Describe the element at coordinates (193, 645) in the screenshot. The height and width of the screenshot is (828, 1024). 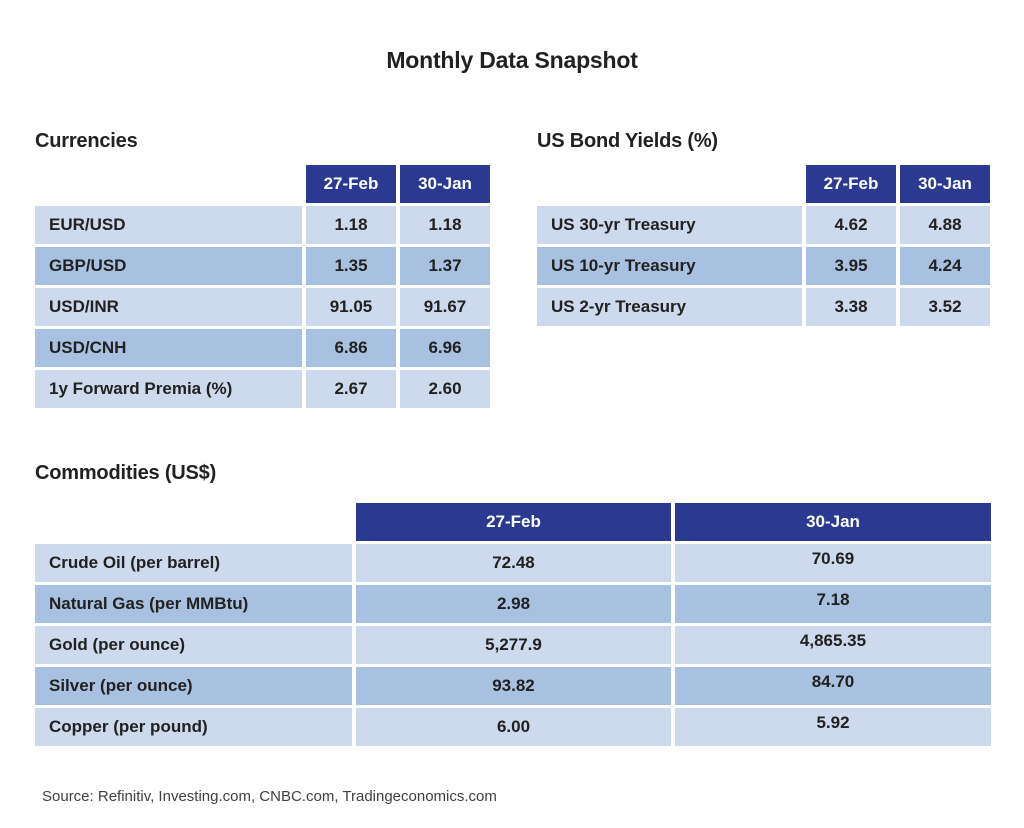
I see `commodities-row-label: Gold (per ounce)` at that location.